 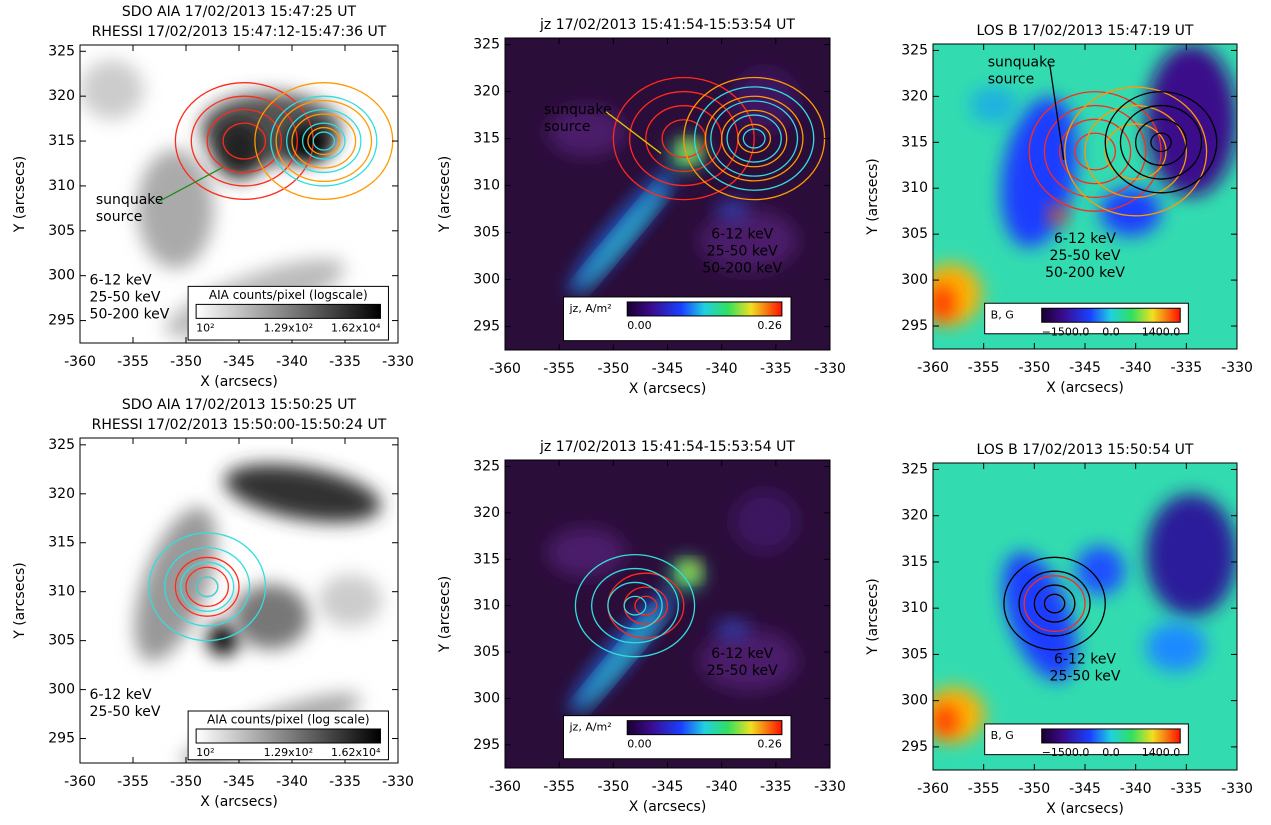 I want to click on colorbar-label: jz, A/m², so click(x=590, y=727).